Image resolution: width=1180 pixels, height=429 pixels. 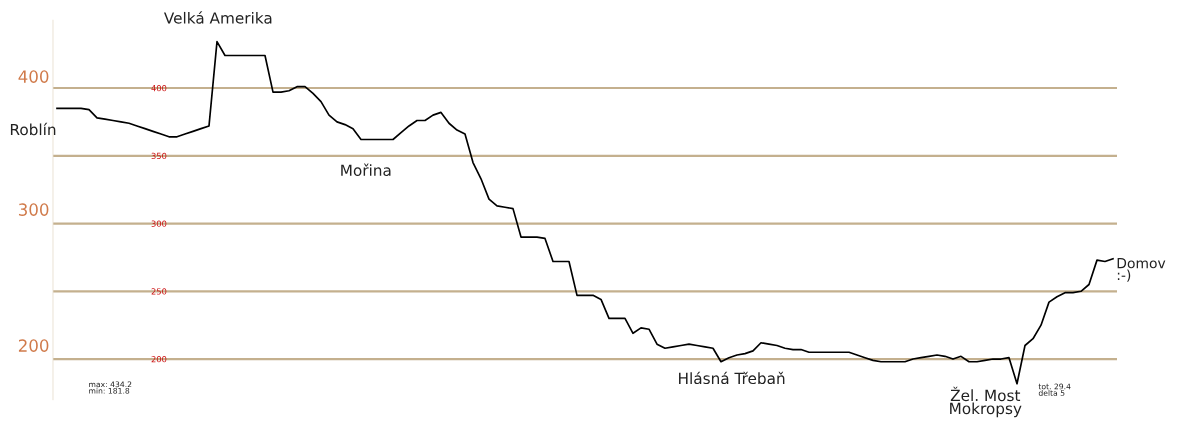 What do you see at coordinates (159, 88) in the screenshot?
I see `y-tick-label: 400` at bounding box center [159, 88].